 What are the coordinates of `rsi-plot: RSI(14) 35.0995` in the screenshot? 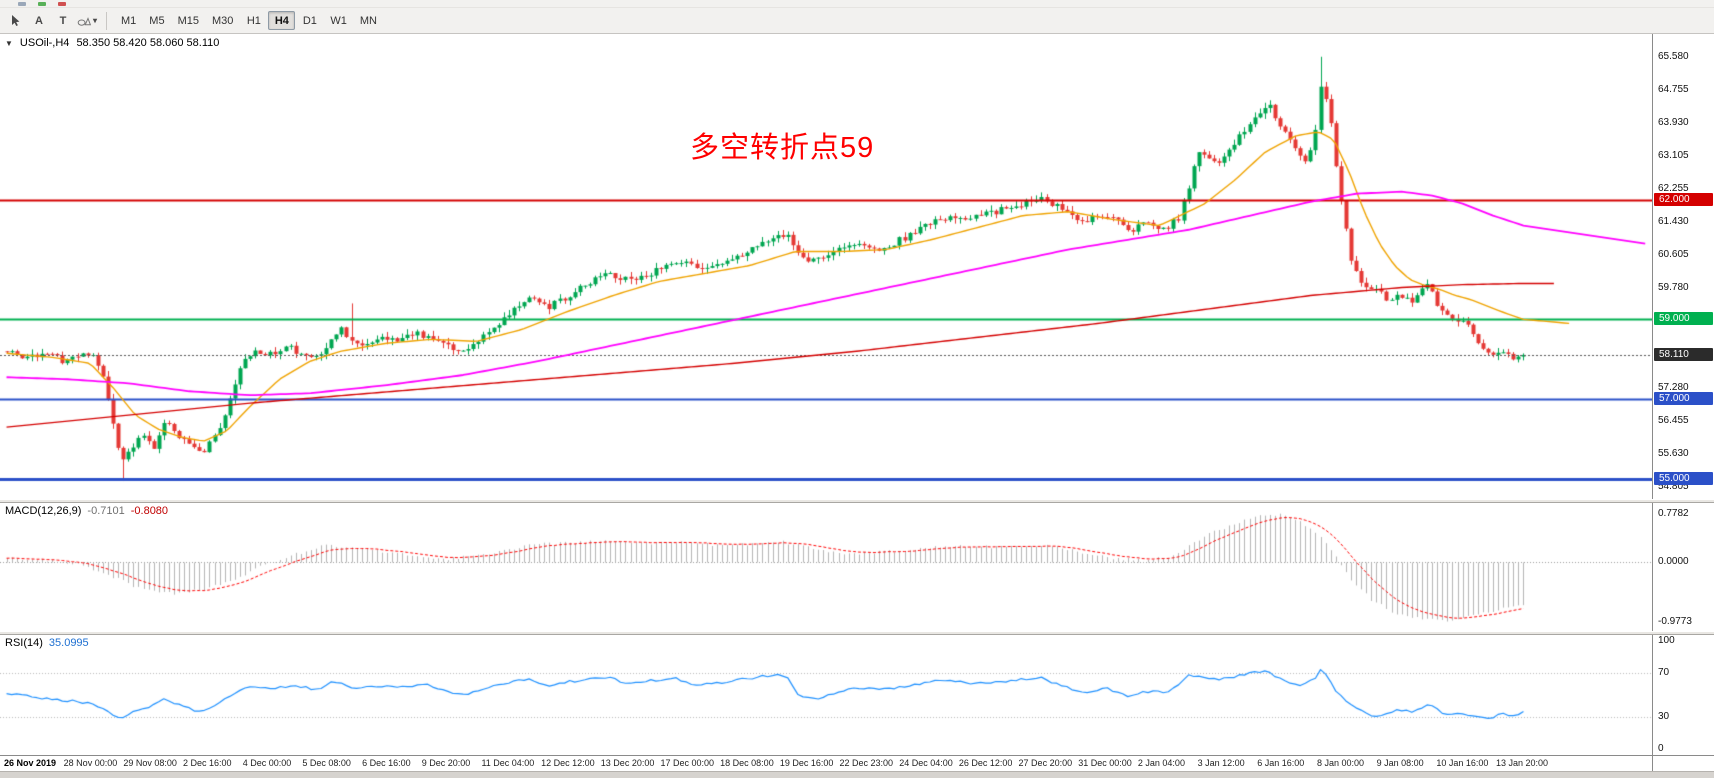 It's located at (826, 695).